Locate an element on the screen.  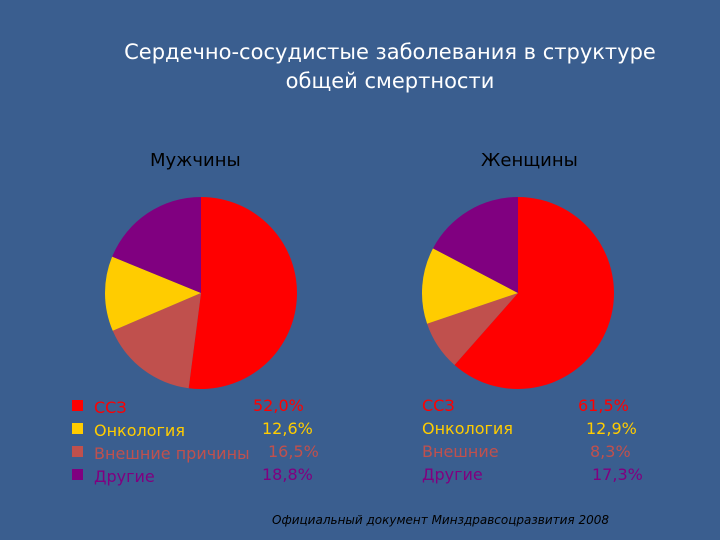
women-value-external: 8,3% is located at coordinates (610, 451).